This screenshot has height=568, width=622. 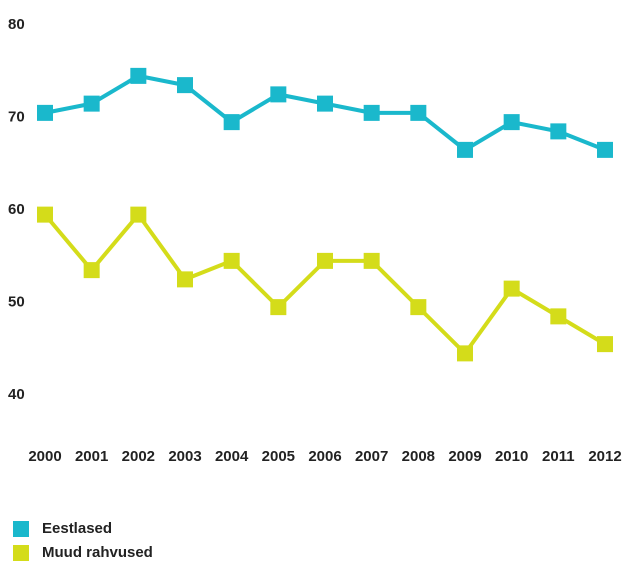 I want to click on y-tick-label: 60, so click(x=16, y=209).